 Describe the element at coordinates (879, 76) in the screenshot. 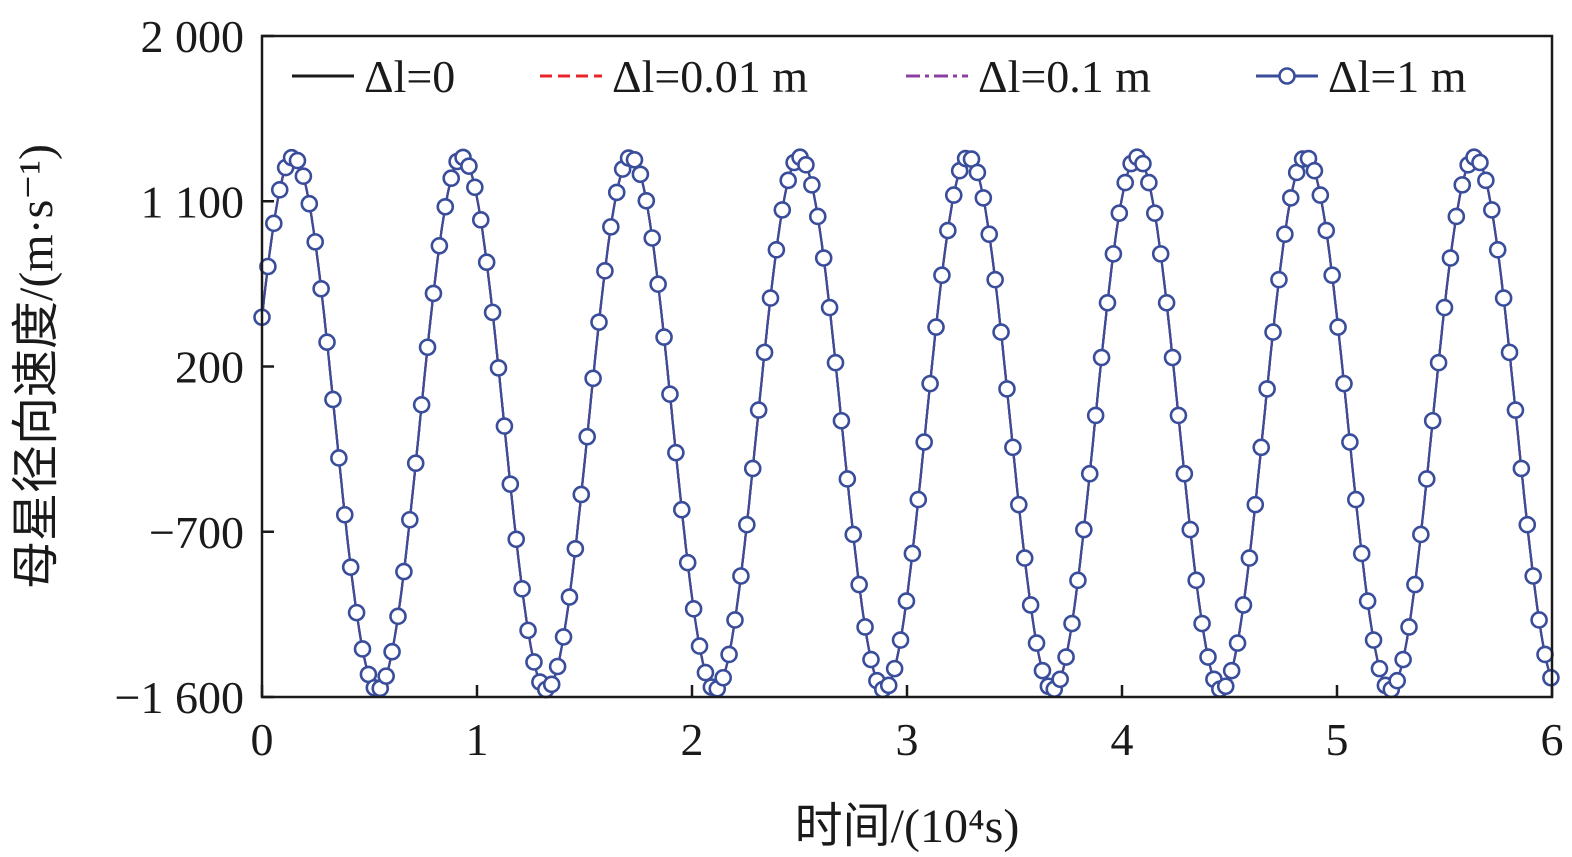

I see `legend: Δl=0 Δl=0.01 m Δl=0.1 m Δl=1 m` at that location.